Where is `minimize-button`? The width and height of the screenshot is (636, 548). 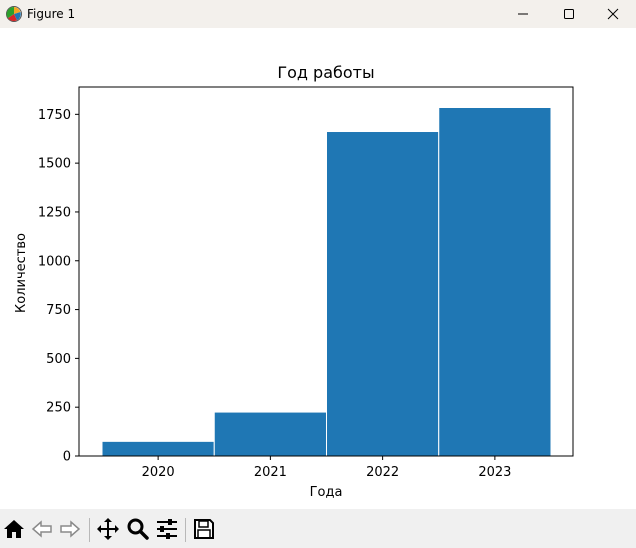 minimize-button is located at coordinates (523, 14).